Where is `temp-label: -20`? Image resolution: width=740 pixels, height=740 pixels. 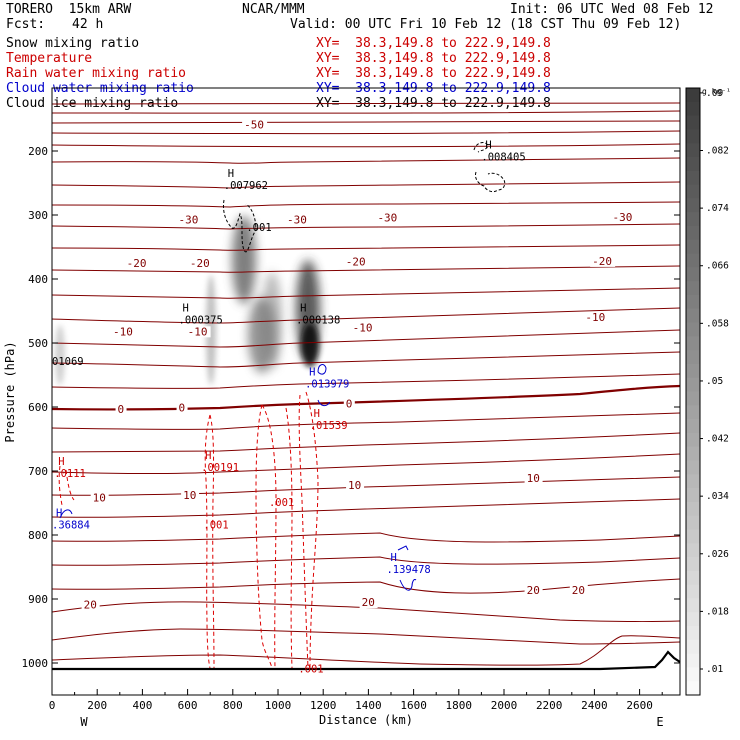
temp-label: -20 is located at coordinates (602, 261).